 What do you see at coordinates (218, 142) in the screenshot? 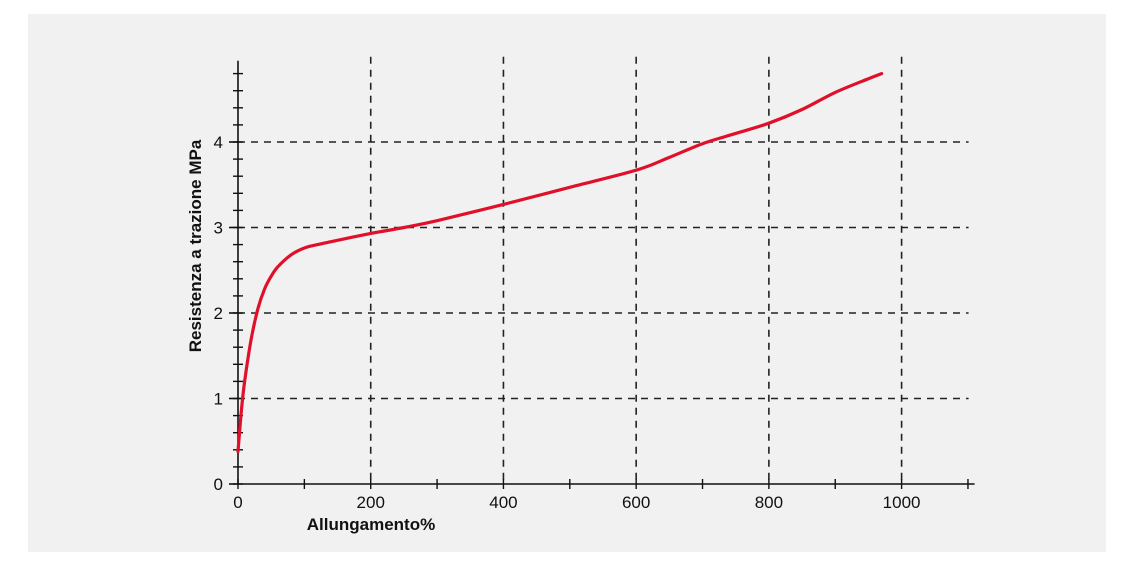
I see `y-tick-label: 4` at bounding box center [218, 142].